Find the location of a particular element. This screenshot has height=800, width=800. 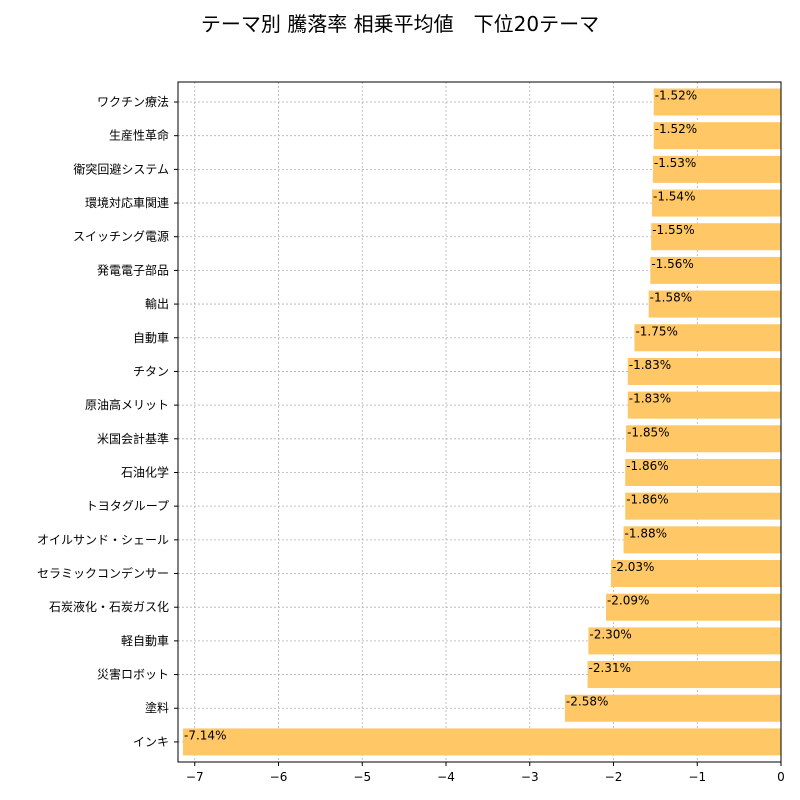

bar-value-label: -1.88% is located at coordinates (646, 533).